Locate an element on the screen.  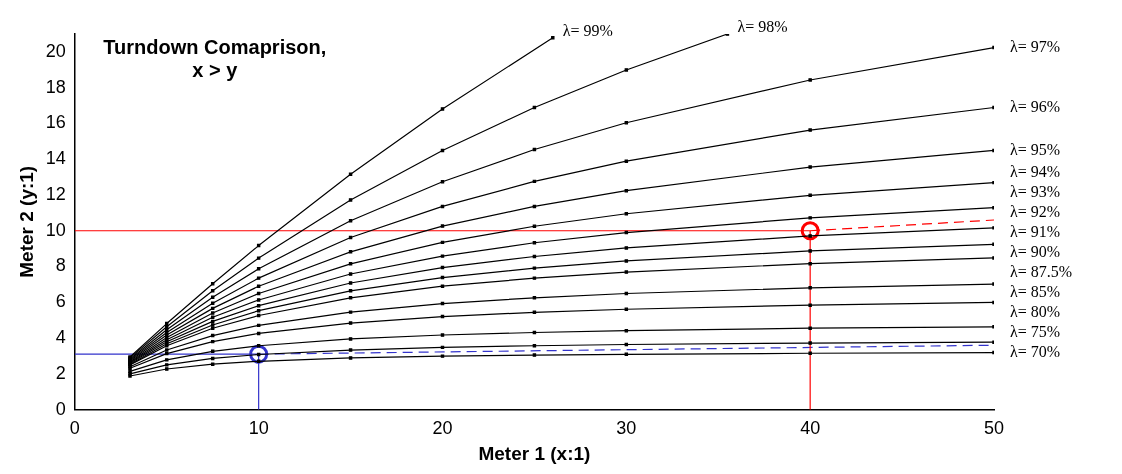
text: Turndown Comaprison, x > y is located at coordinates (215, 58).